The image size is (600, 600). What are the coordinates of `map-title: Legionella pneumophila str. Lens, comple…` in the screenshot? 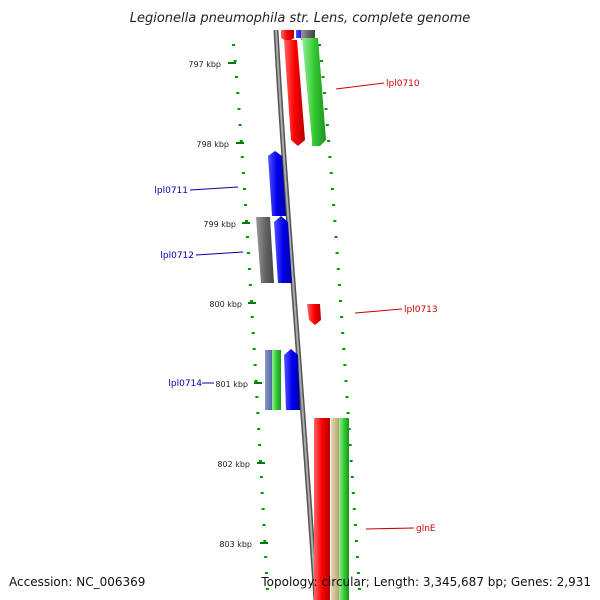 It's located at (300, 18).